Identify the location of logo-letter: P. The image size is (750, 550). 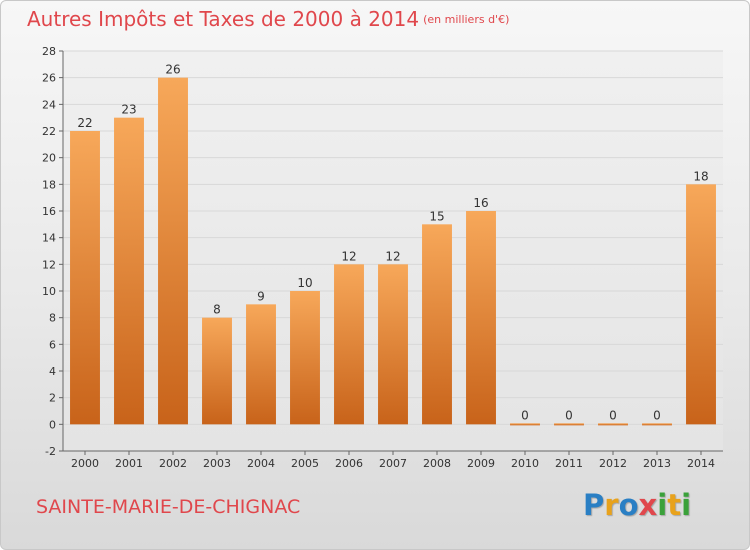
(594, 505).